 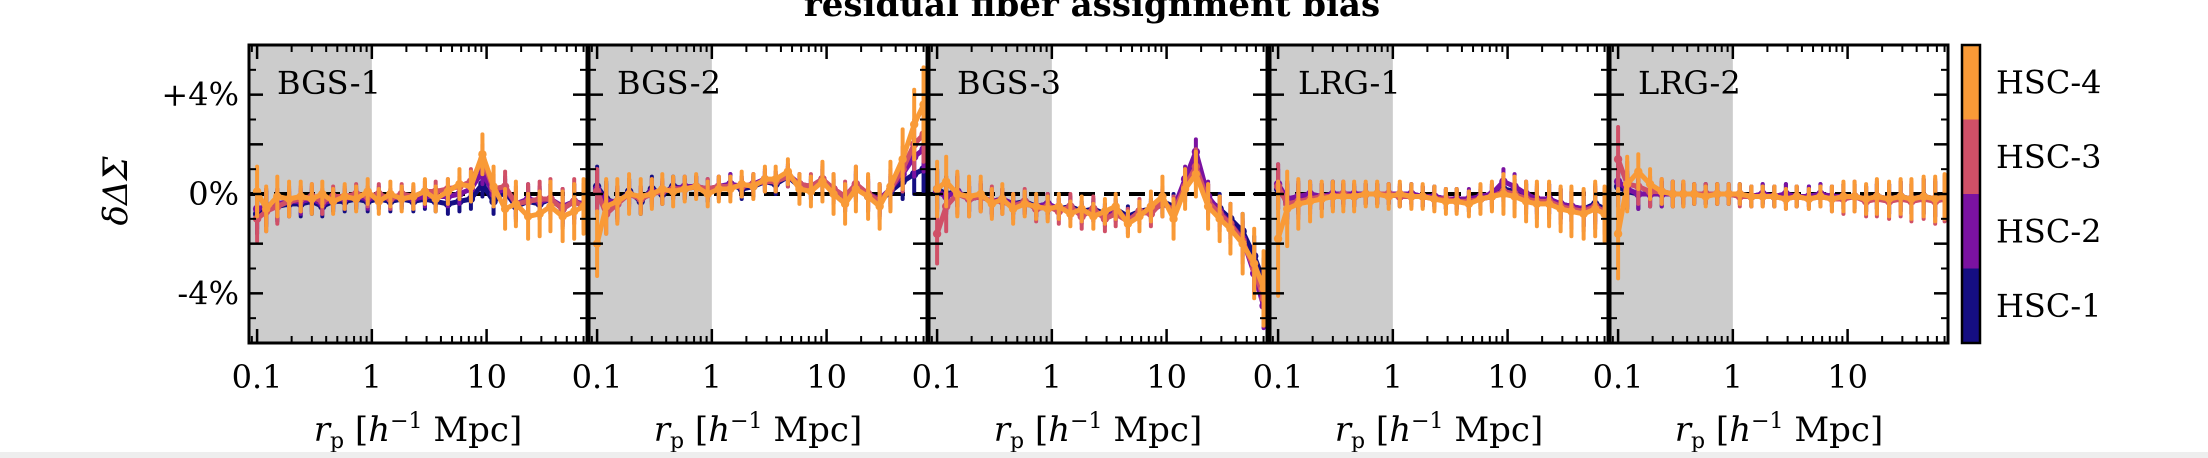 I want to click on colorbar-frame, so click(x=1971, y=194).